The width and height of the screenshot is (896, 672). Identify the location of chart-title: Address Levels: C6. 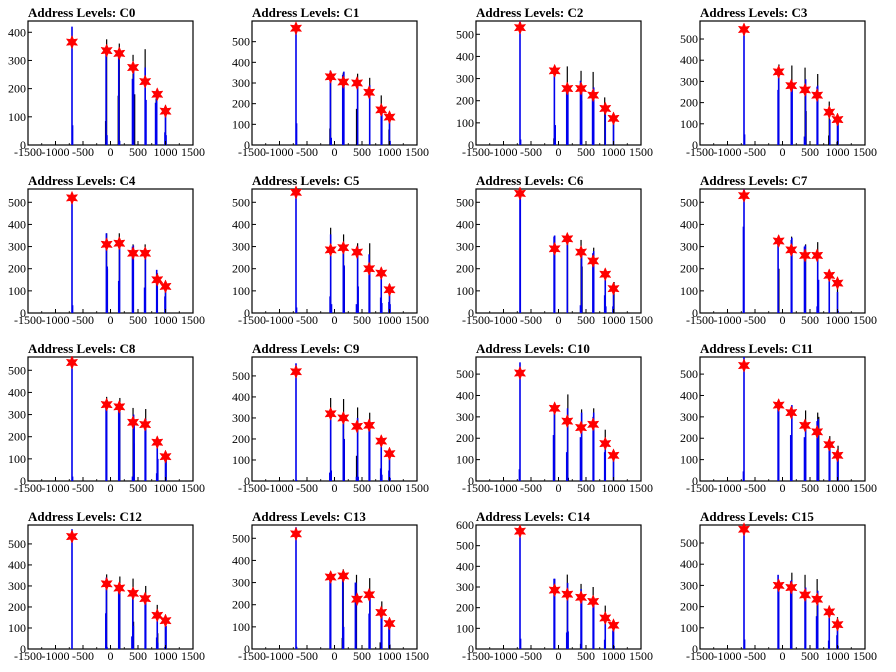
(530, 180).